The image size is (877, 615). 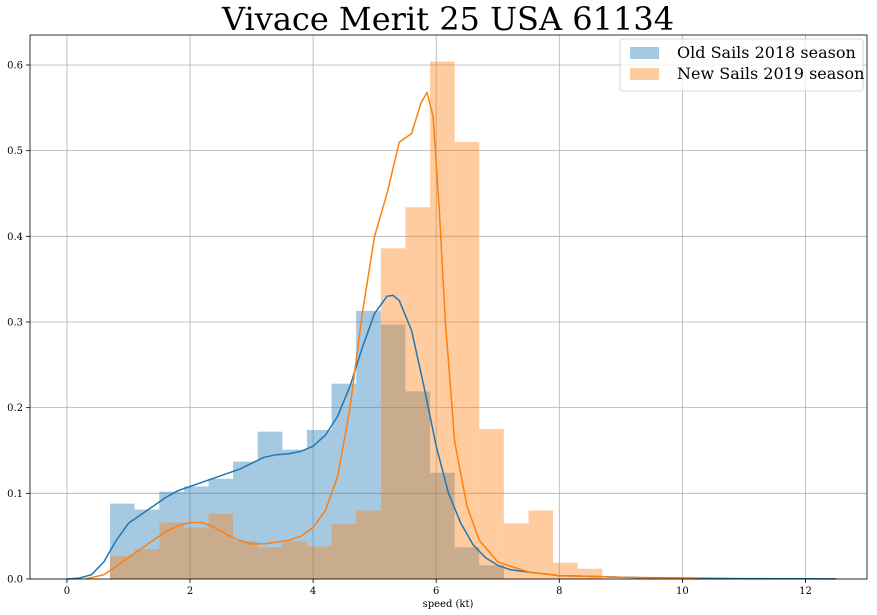 What do you see at coordinates (448, 604) in the screenshot?
I see `x-axis-label: speed (kt)` at bounding box center [448, 604].